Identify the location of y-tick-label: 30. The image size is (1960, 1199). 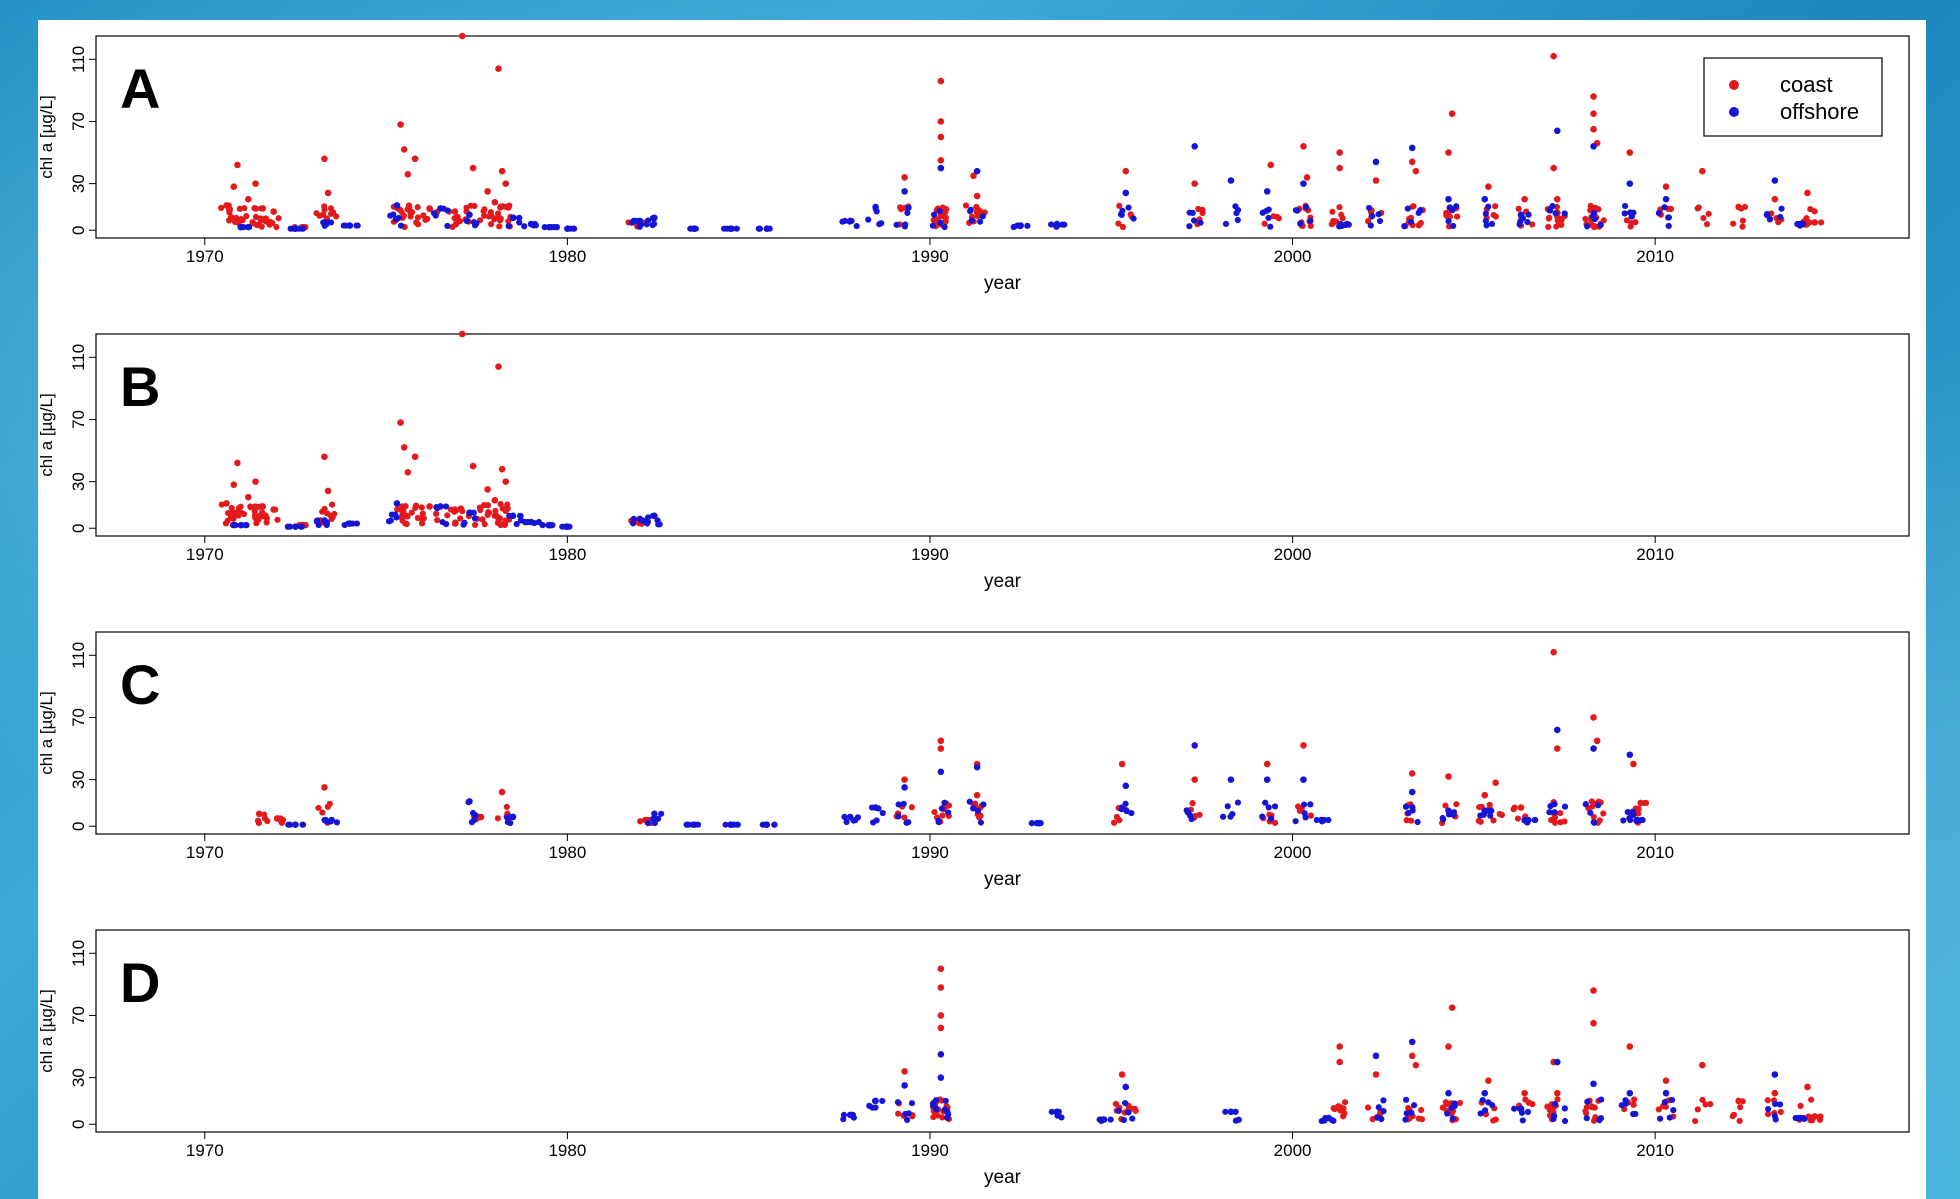
(78, 183).